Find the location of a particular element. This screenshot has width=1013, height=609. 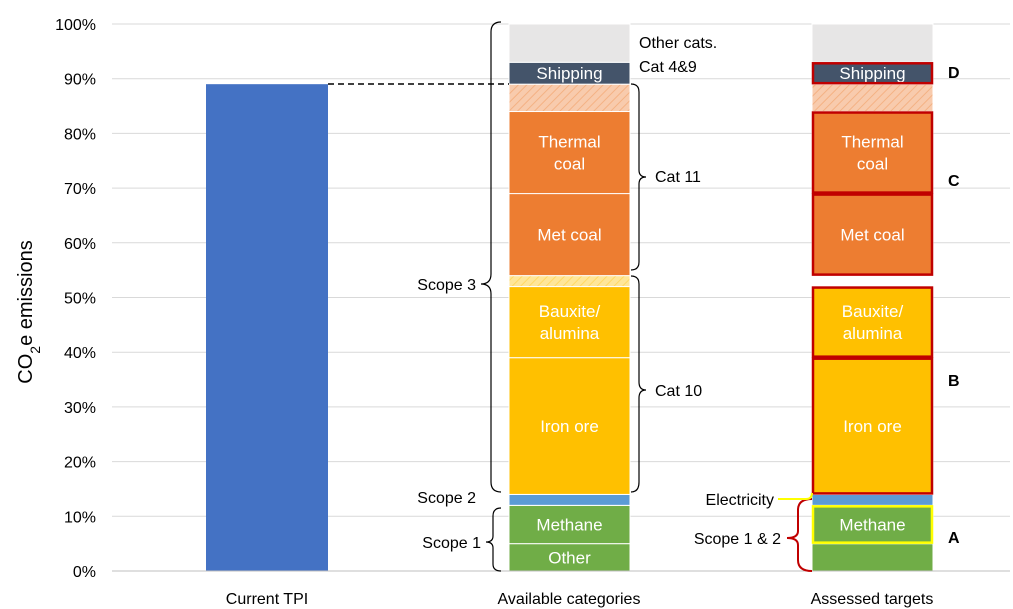

electricity-callout-hook is located at coordinates (809, 496).